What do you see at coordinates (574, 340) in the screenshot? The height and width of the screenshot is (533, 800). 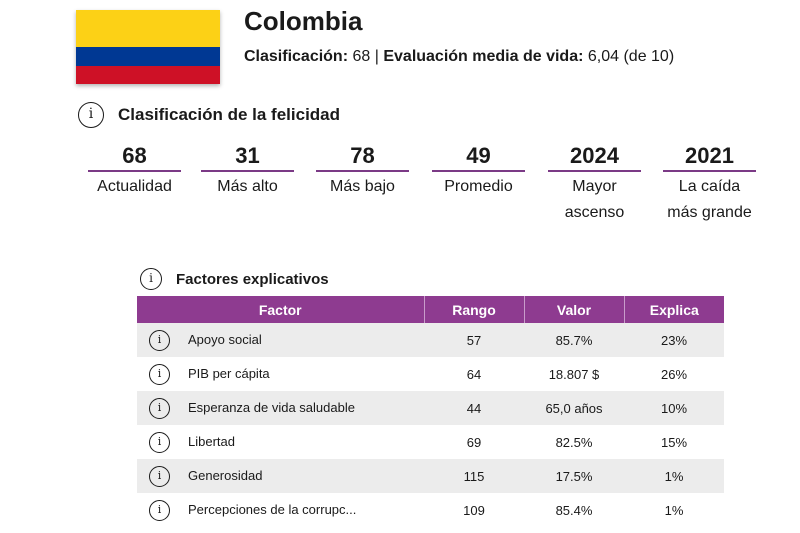 I see `value-cell: 85.7%` at bounding box center [574, 340].